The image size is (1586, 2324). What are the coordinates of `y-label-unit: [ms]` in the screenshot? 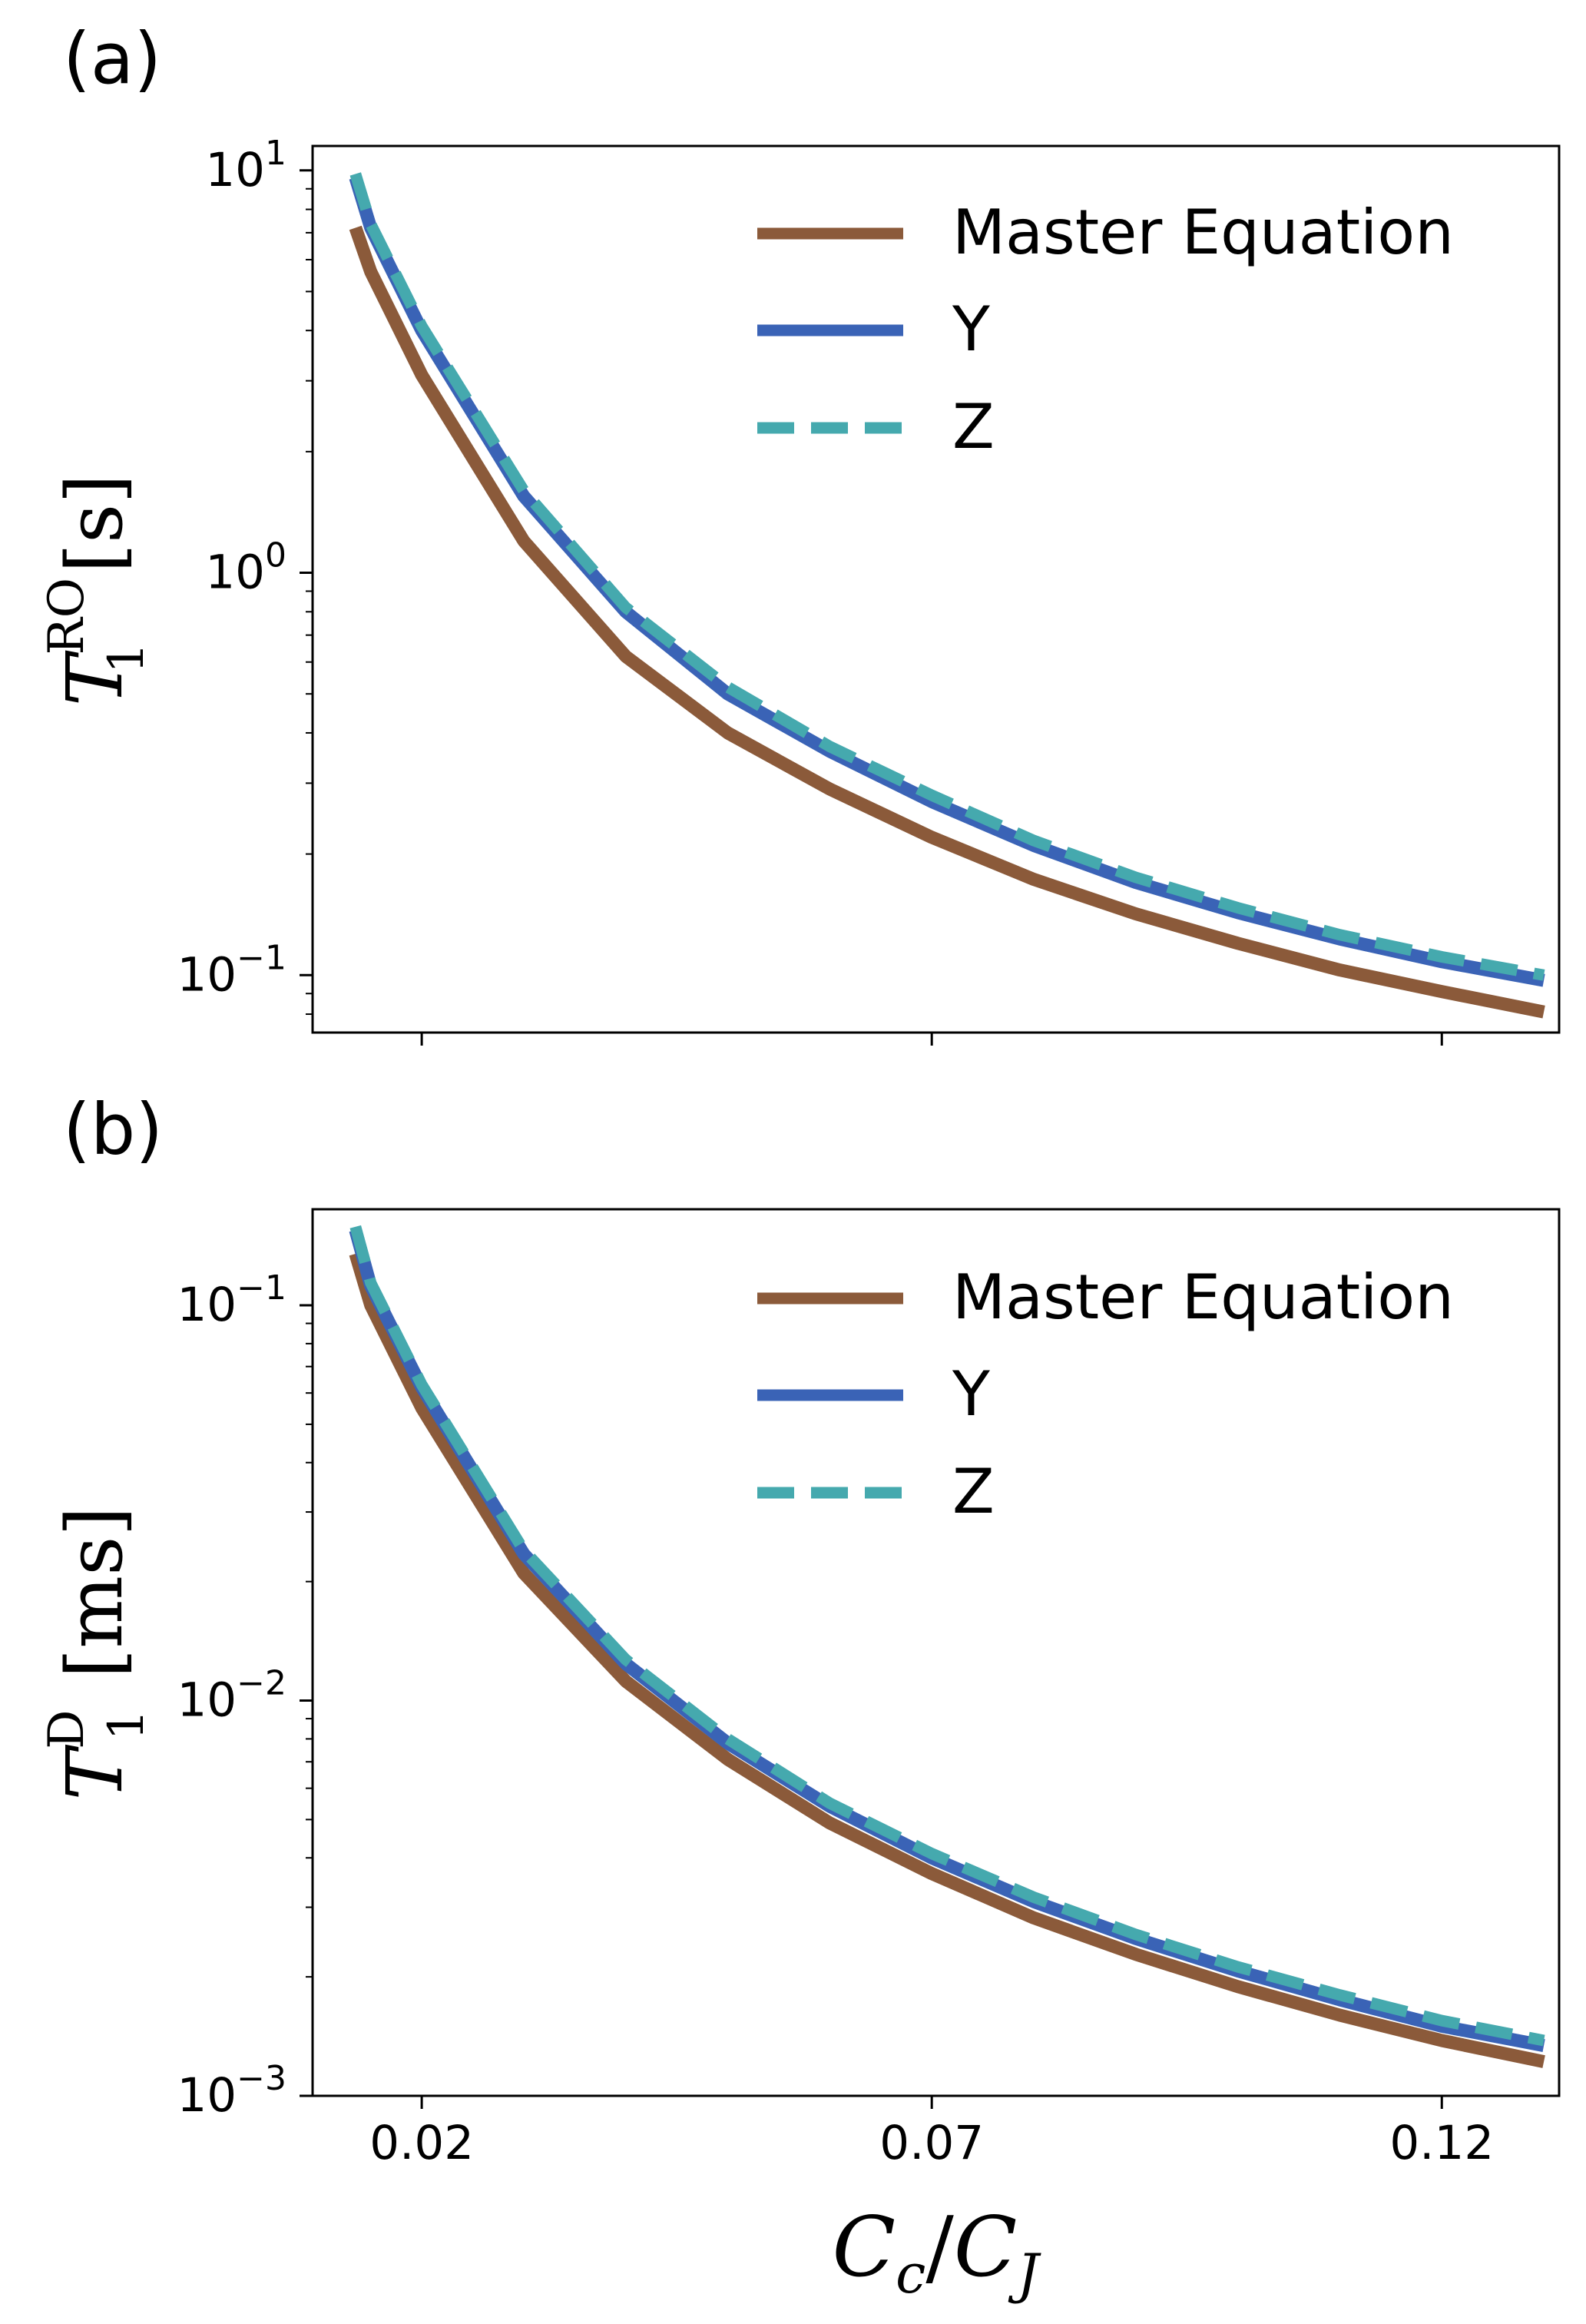 It's located at (95, 1593).